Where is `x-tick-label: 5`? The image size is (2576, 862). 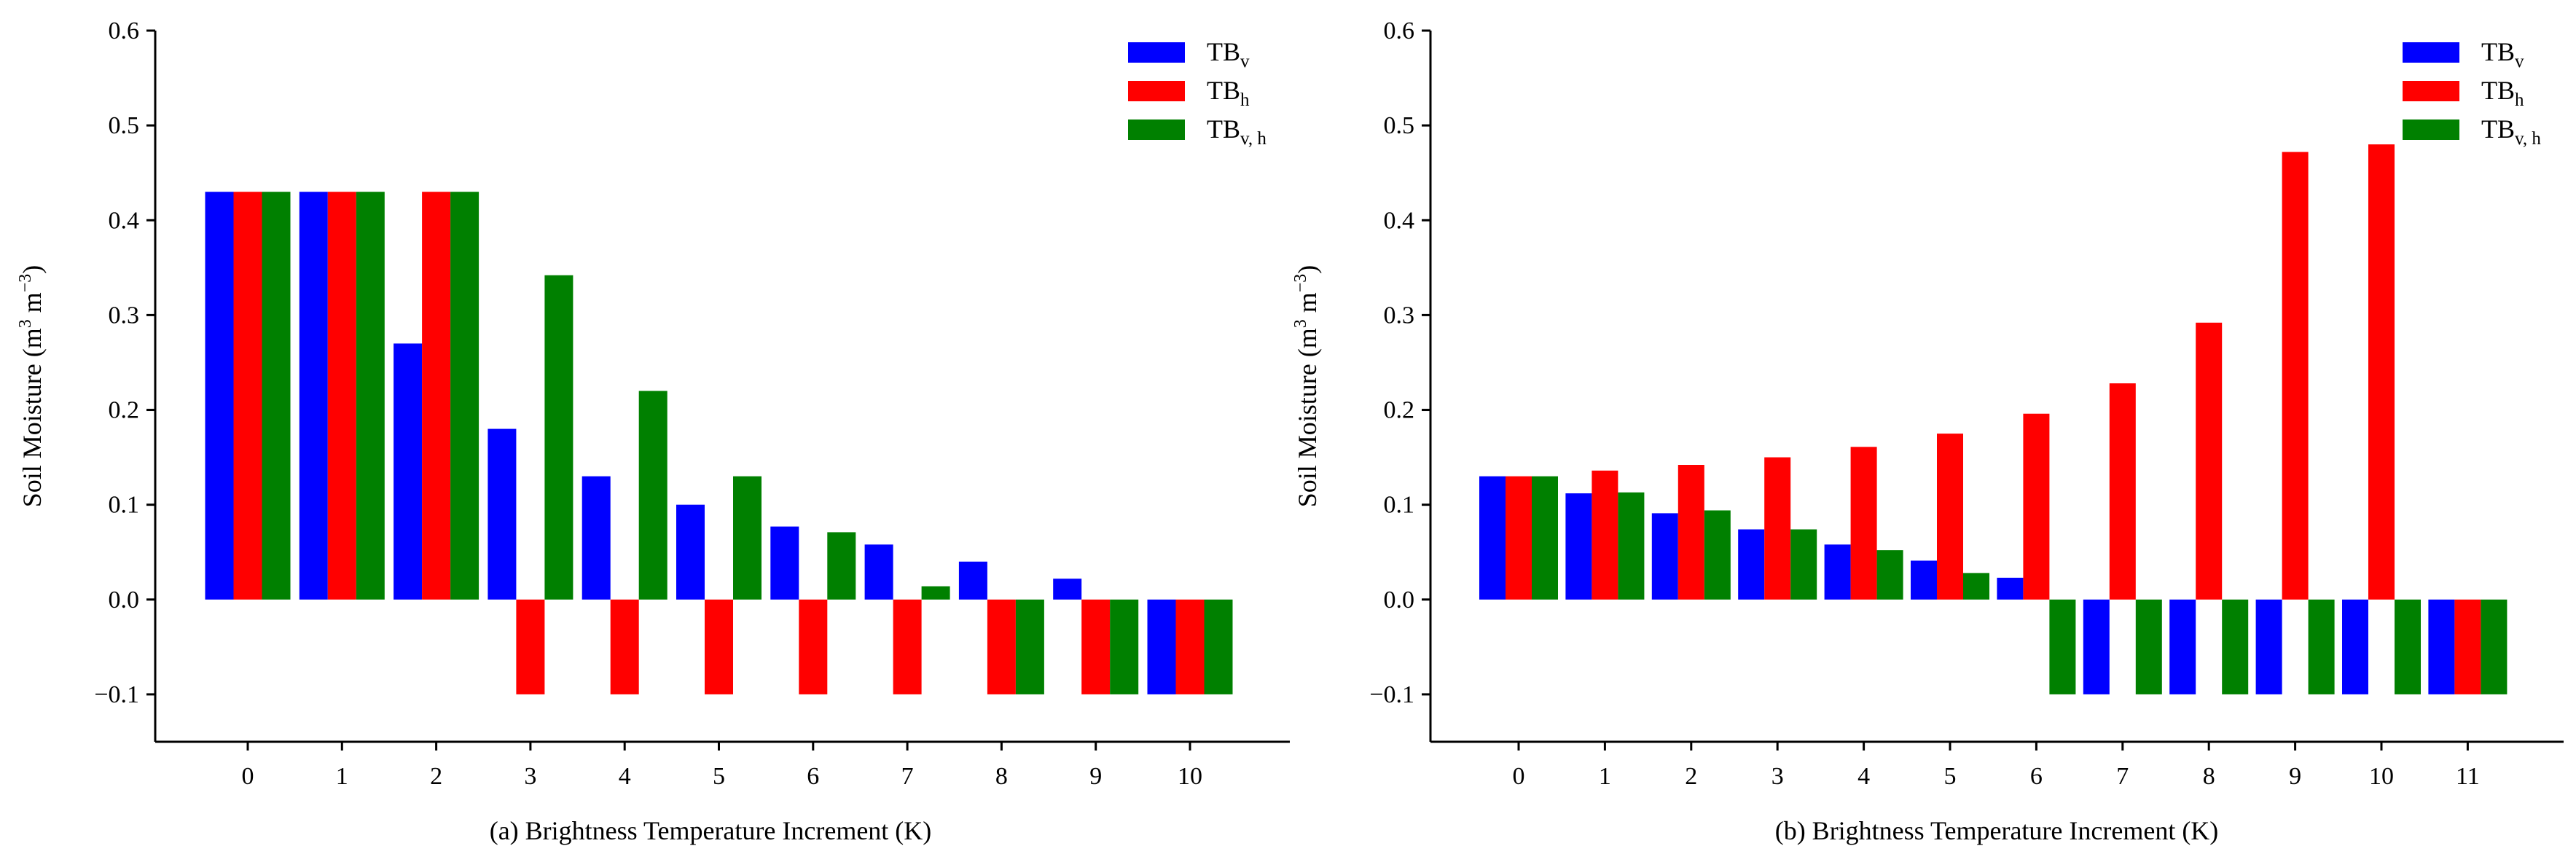
x-tick-label: 5 is located at coordinates (1950, 777).